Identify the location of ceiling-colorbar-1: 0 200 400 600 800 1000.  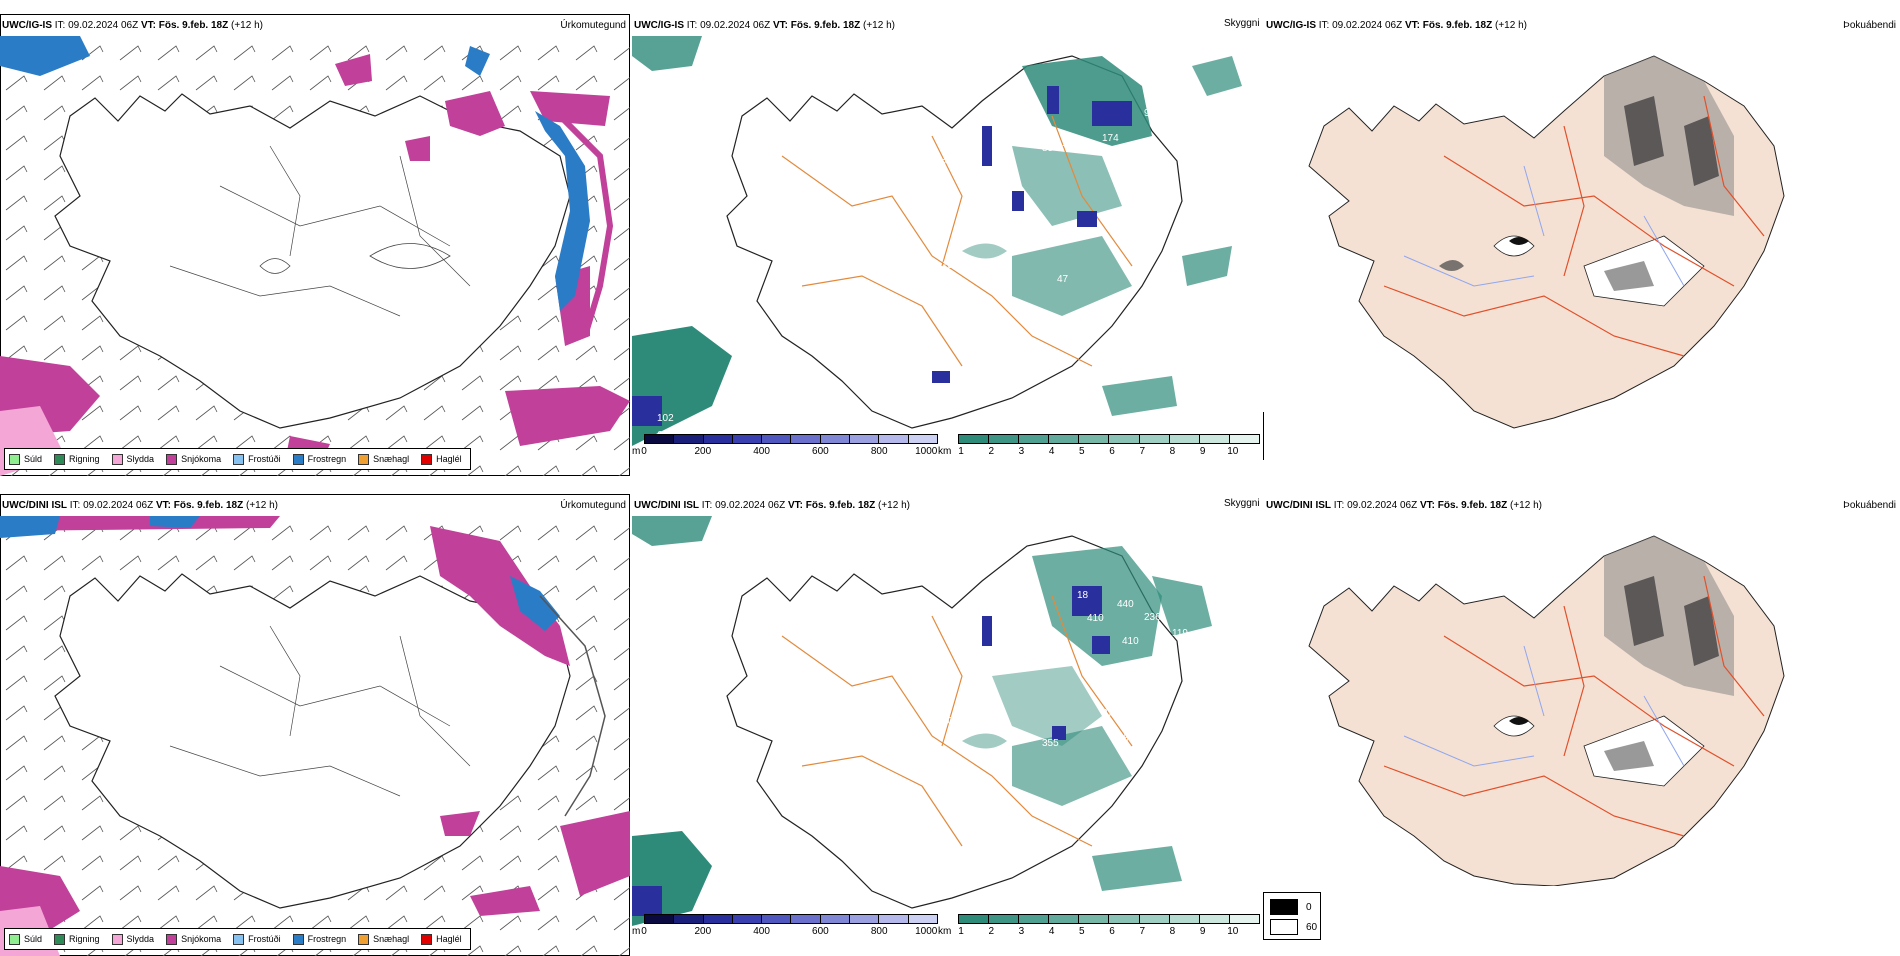
(789, 447).